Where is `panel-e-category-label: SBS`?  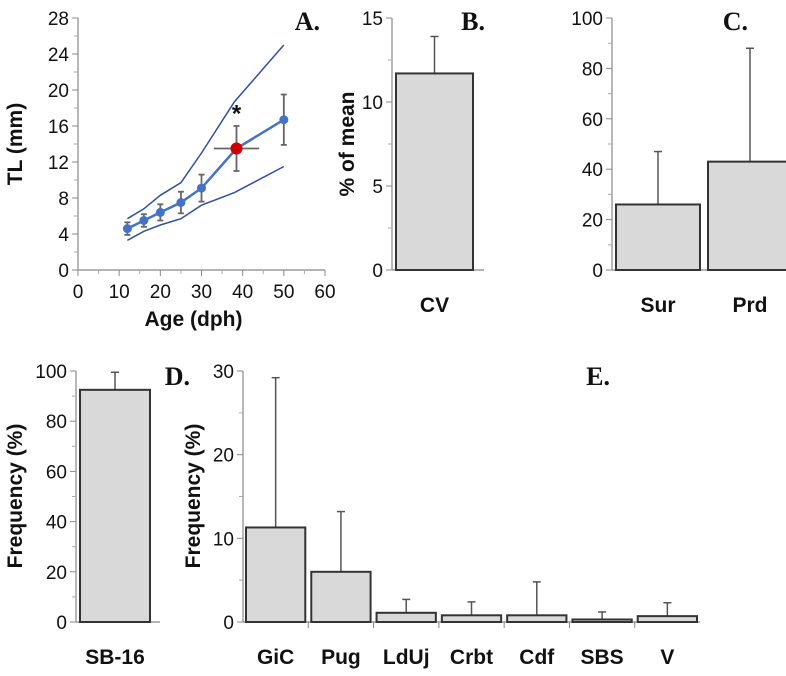
panel-e-category-label: SBS is located at coordinates (601, 657).